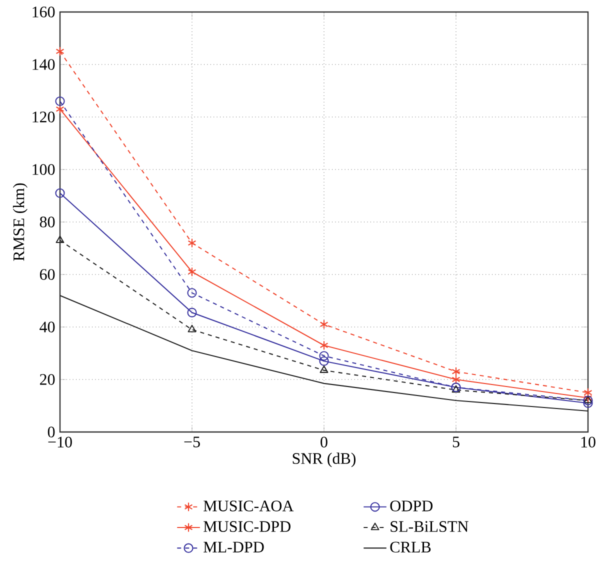 This screenshot has width=609, height=586. I want to click on y-tick-label: 120, so click(43, 117).